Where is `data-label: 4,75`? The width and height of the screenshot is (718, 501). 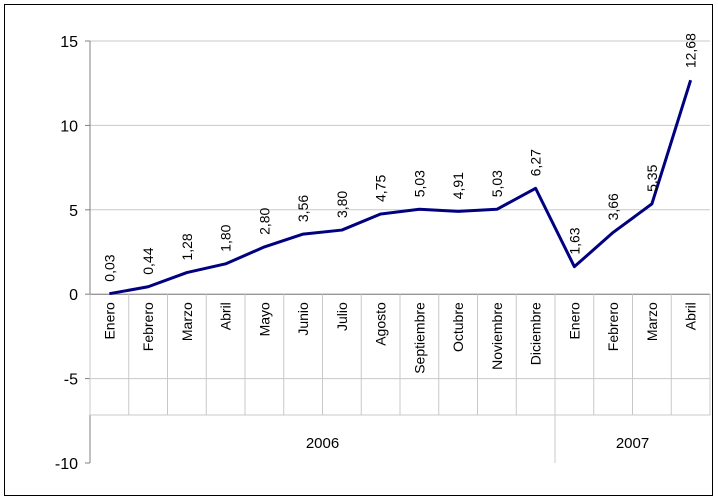
data-label: 4,75 is located at coordinates (381, 188).